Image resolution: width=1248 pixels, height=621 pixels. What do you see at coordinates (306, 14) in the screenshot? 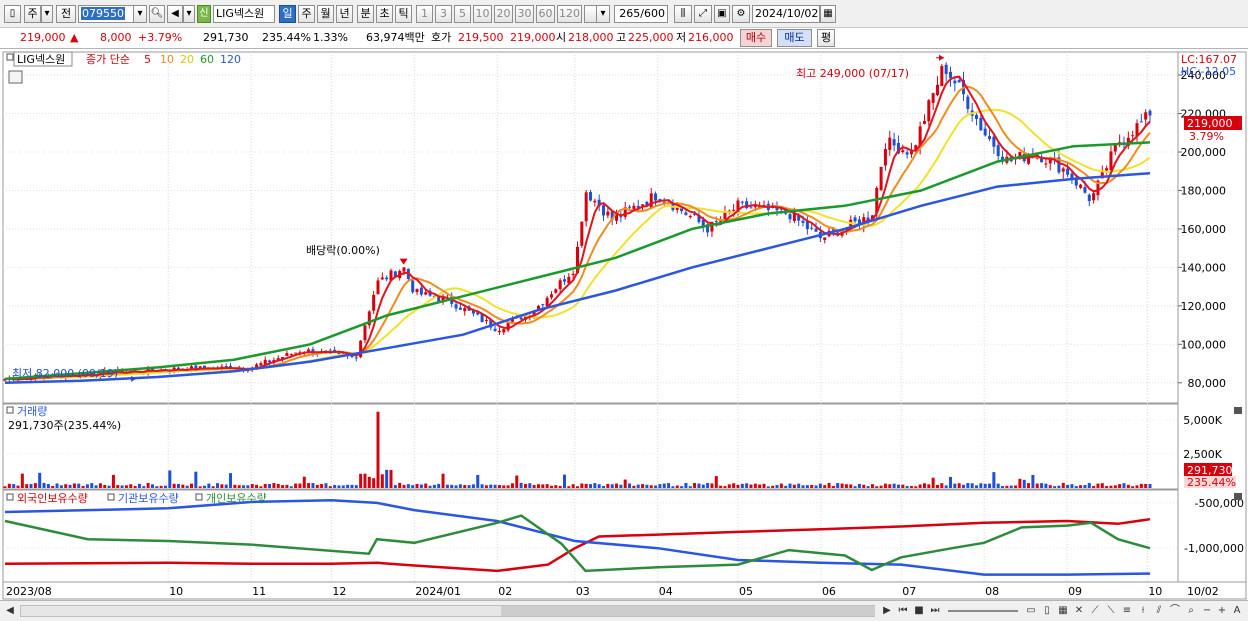
I see `tab-week: 주` at bounding box center [306, 14].